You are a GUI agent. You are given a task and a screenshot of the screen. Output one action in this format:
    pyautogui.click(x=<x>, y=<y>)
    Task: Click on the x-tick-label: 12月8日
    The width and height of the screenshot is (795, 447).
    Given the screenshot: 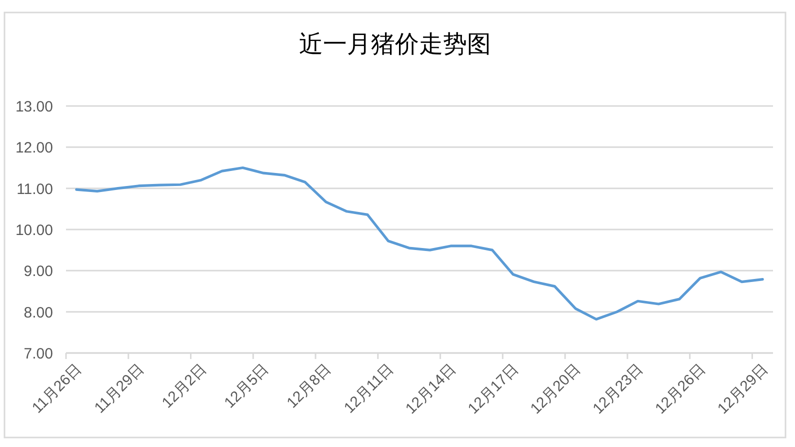 What is the action you would take?
    pyautogui.click(x=309, y=386)
    